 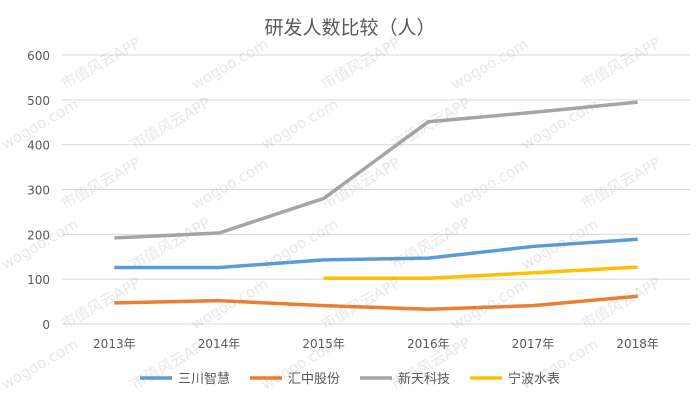 I want to click on x-tick-label: 2014年, so click(x=219, y=344).